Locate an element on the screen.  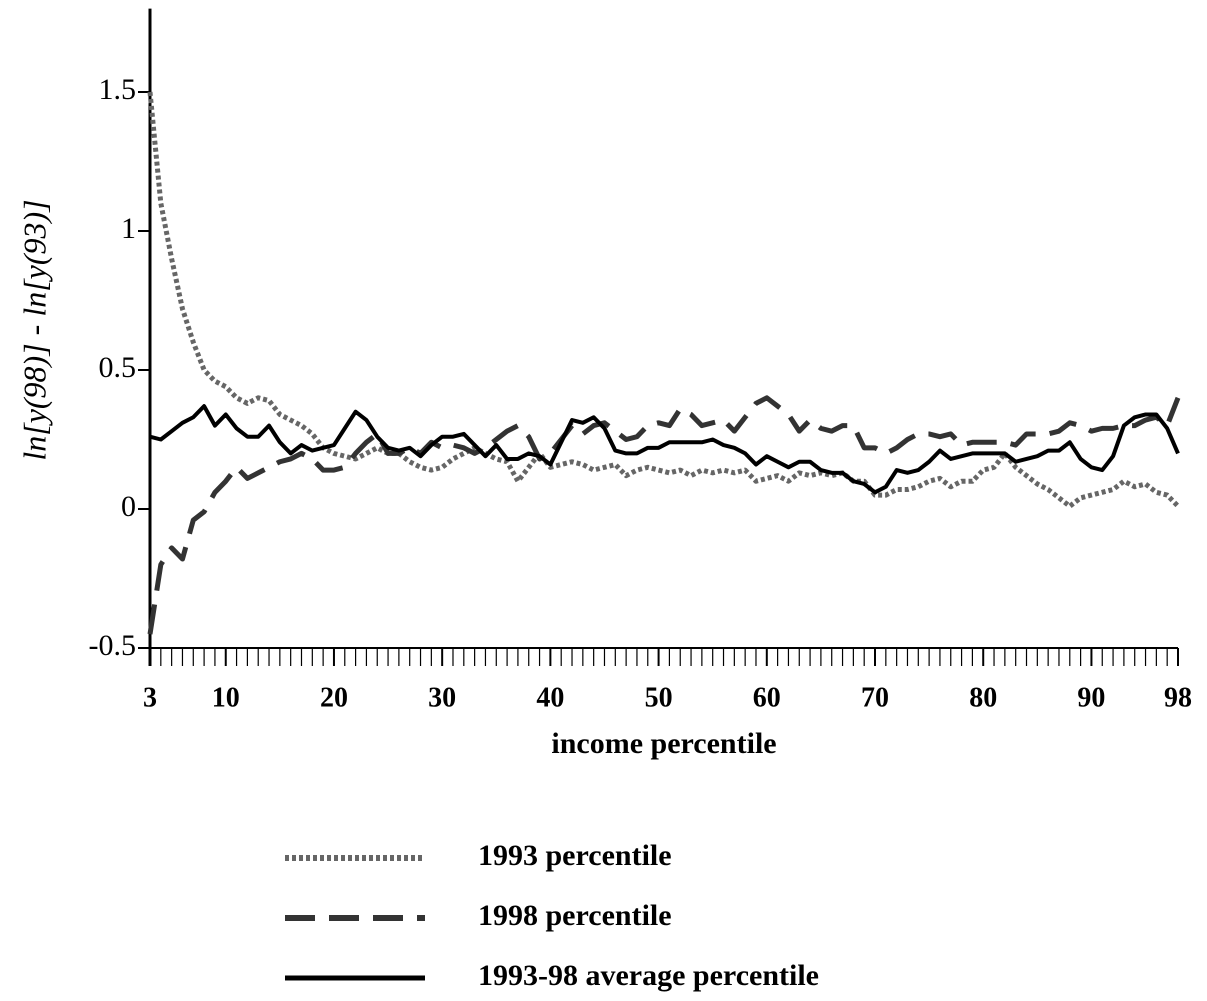
y-tick-label: 0.5 is located at coordinates (118, 367).